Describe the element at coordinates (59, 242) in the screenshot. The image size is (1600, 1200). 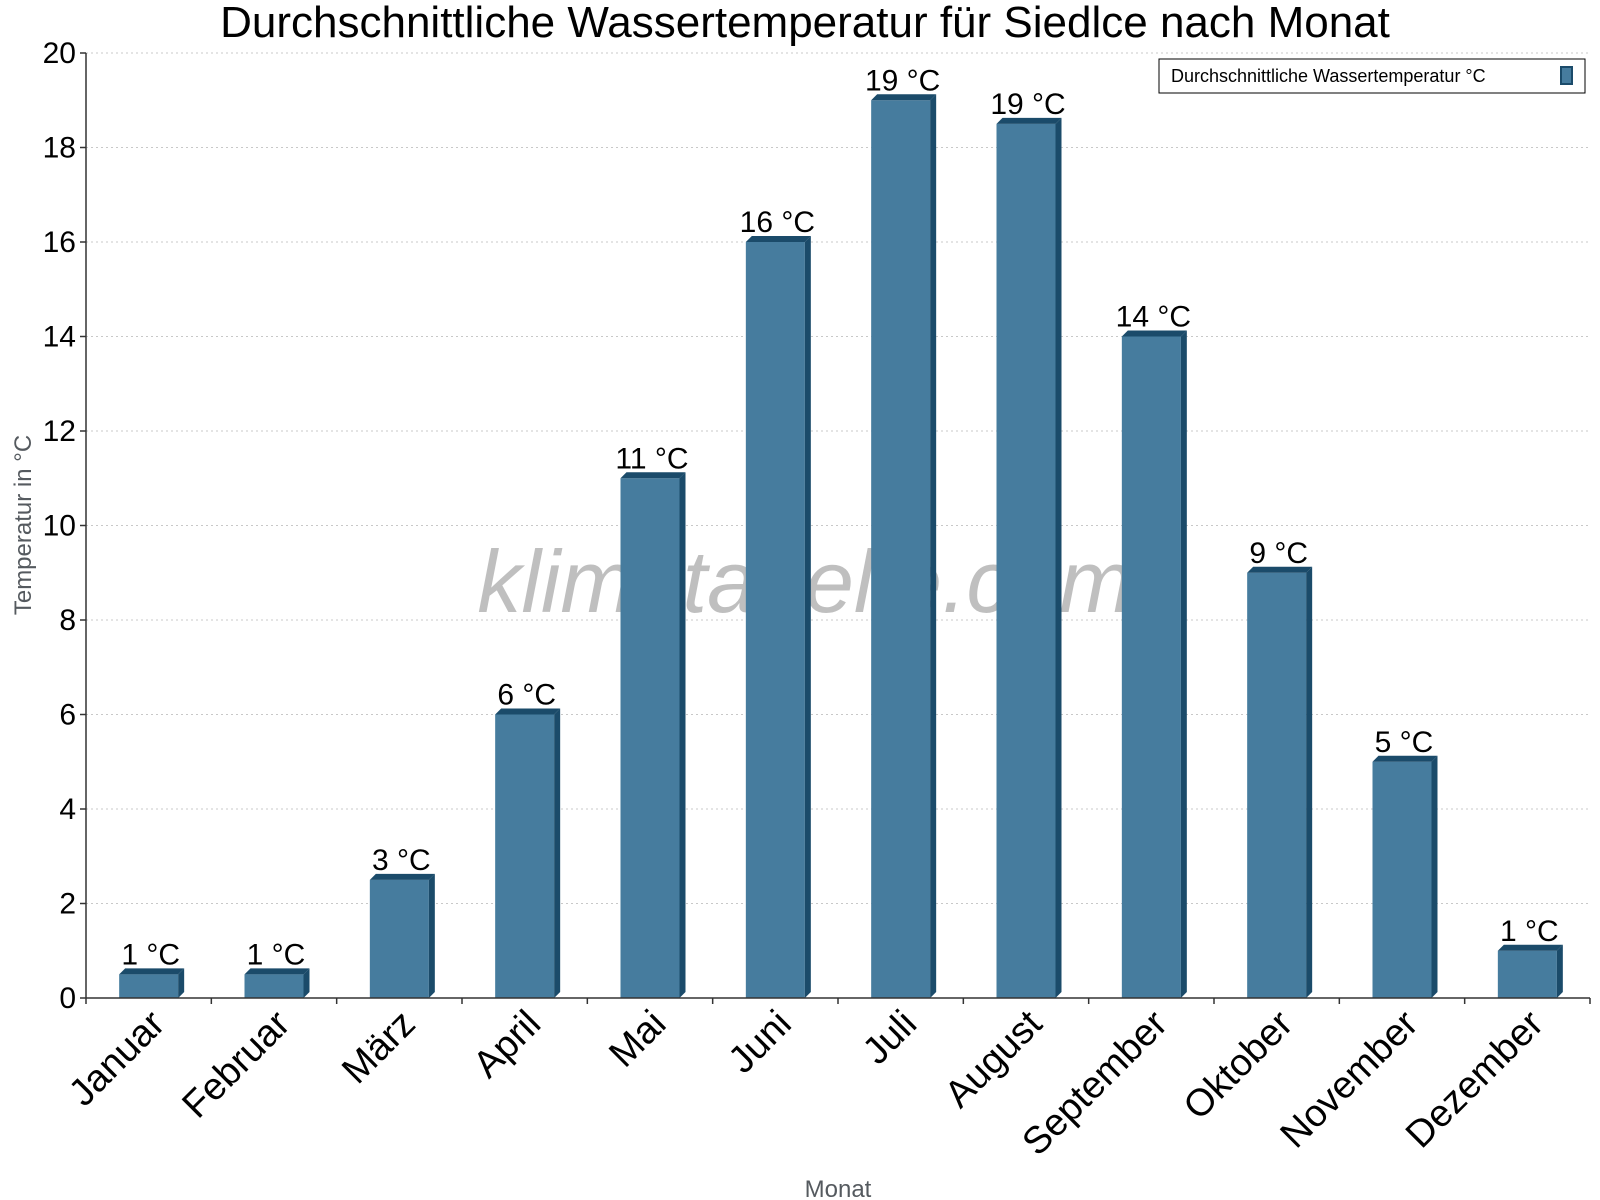
I see `y-tick-label: 16` at that location.